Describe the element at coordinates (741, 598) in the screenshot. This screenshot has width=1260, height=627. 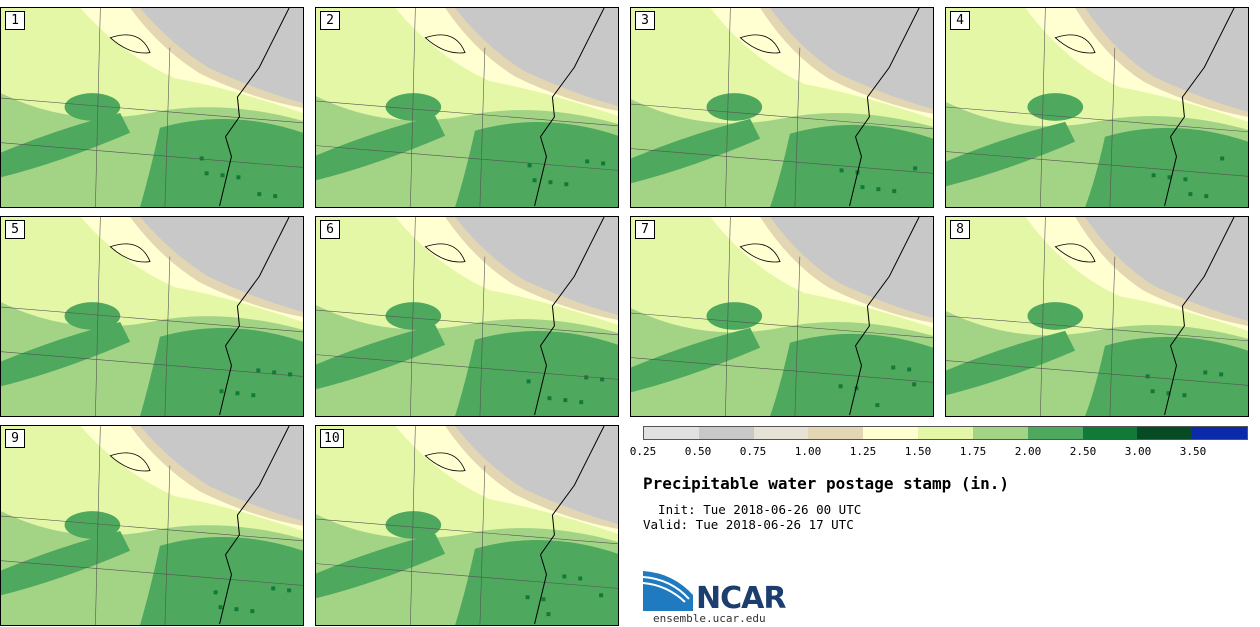
I see `ncar-logo-text: NCAR` at that location.